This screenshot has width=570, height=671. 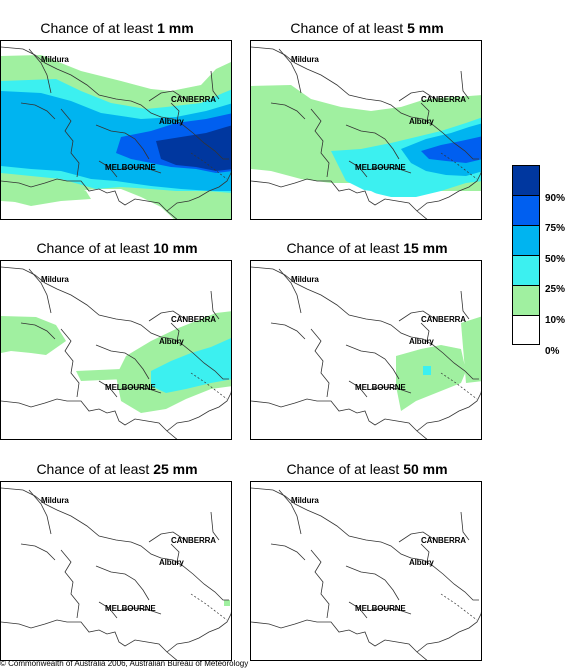 I want to click on map-50mm: Mildura CANBERRA Albury MELBOURNE, so click(x=366, y=571).